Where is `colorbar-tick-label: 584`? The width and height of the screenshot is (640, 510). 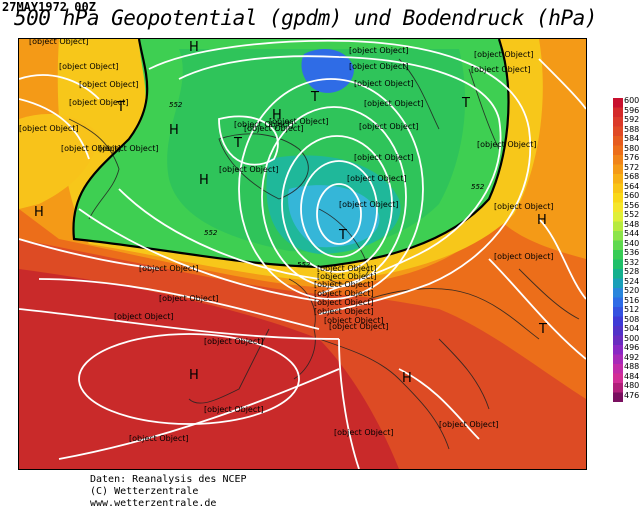 colorbar-tick-label: 584 is located at coordinates (632, 138).